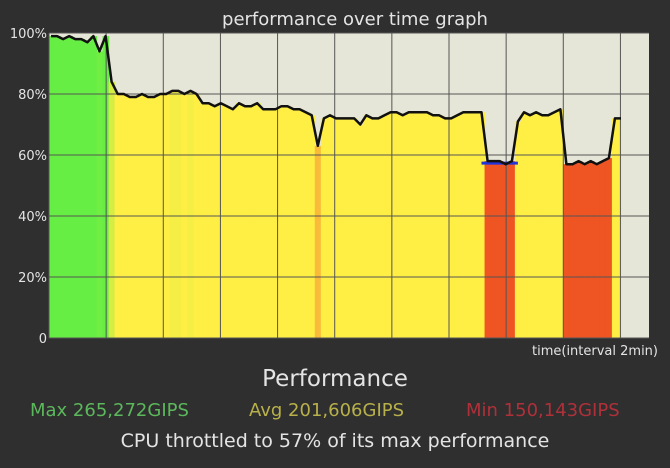  Describe the element at coordinates (28, 34) in the screenshot. I see `y-tick-label: 100%` at that location.